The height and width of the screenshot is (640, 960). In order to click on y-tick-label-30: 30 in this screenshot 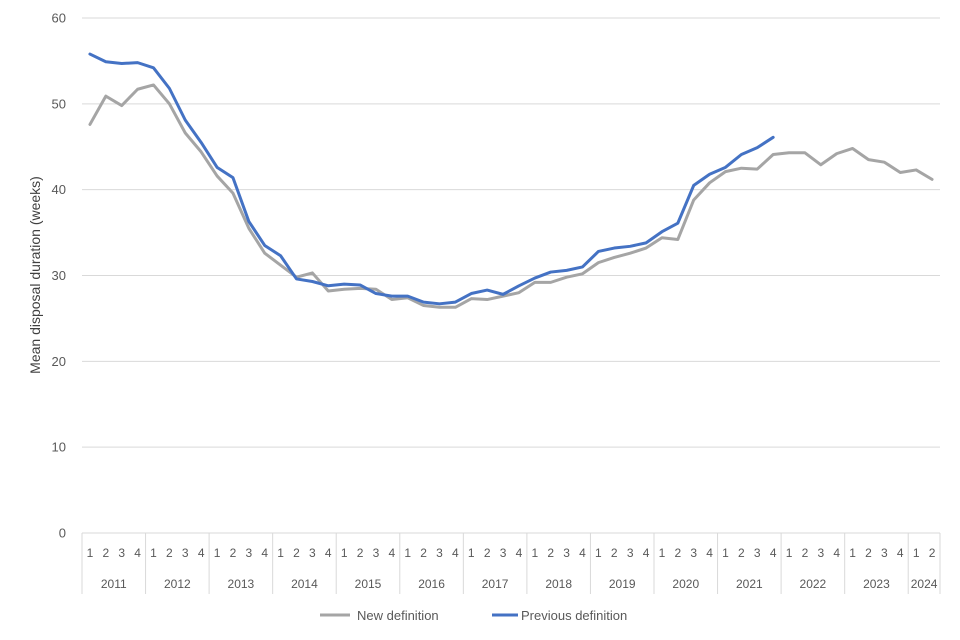, I will do `click(59, 275)`.